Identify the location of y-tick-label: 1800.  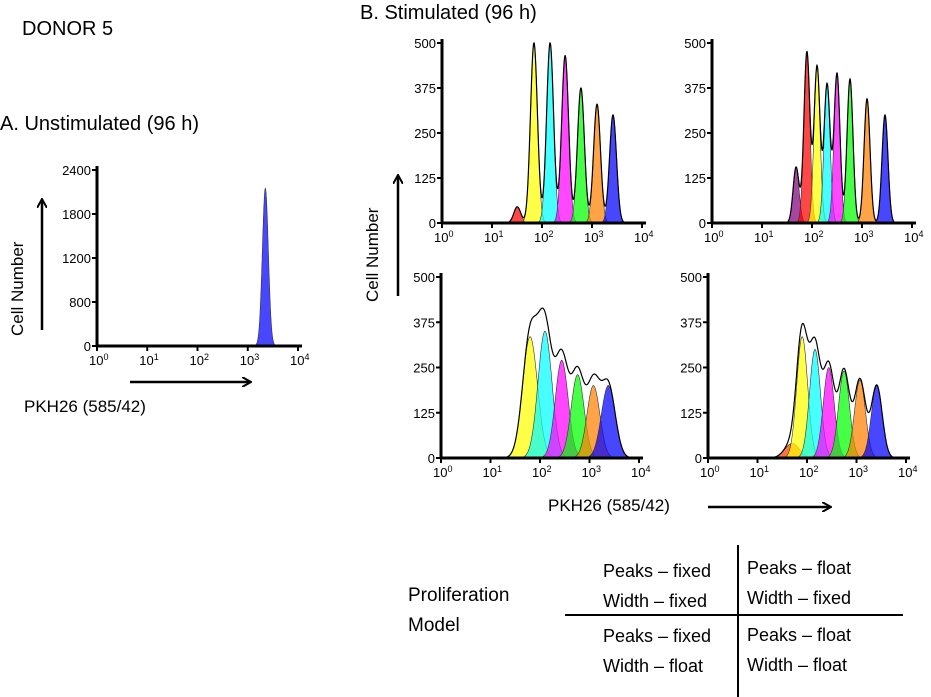
(76, 214).